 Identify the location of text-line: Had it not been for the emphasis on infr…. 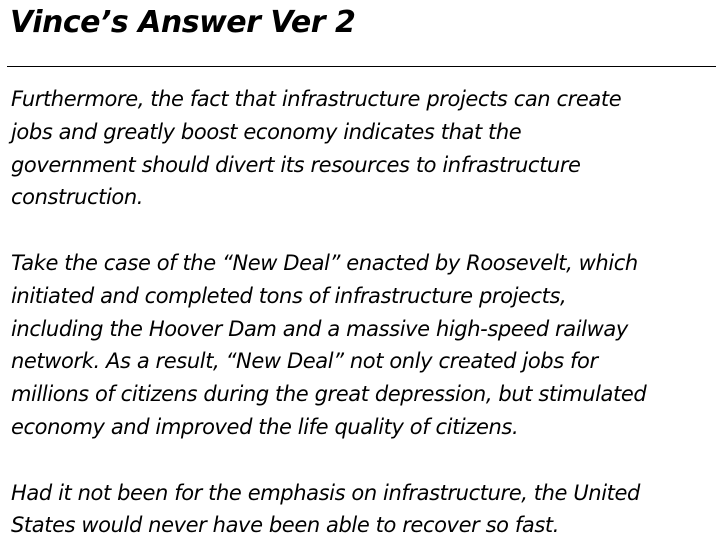
(325, 492).